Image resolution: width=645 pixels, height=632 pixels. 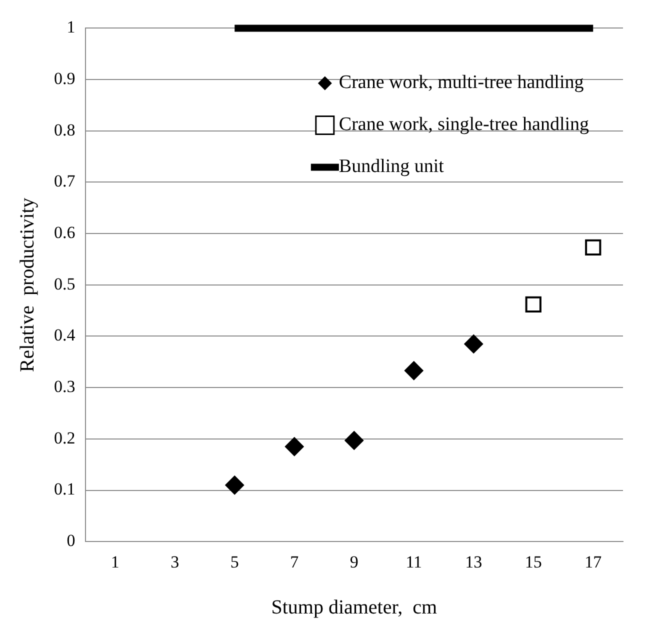 What do you see at coordinates (65, 284) in the screenshot?
I see `y-tick-label: 0.5` at bounding box center [65, 284].